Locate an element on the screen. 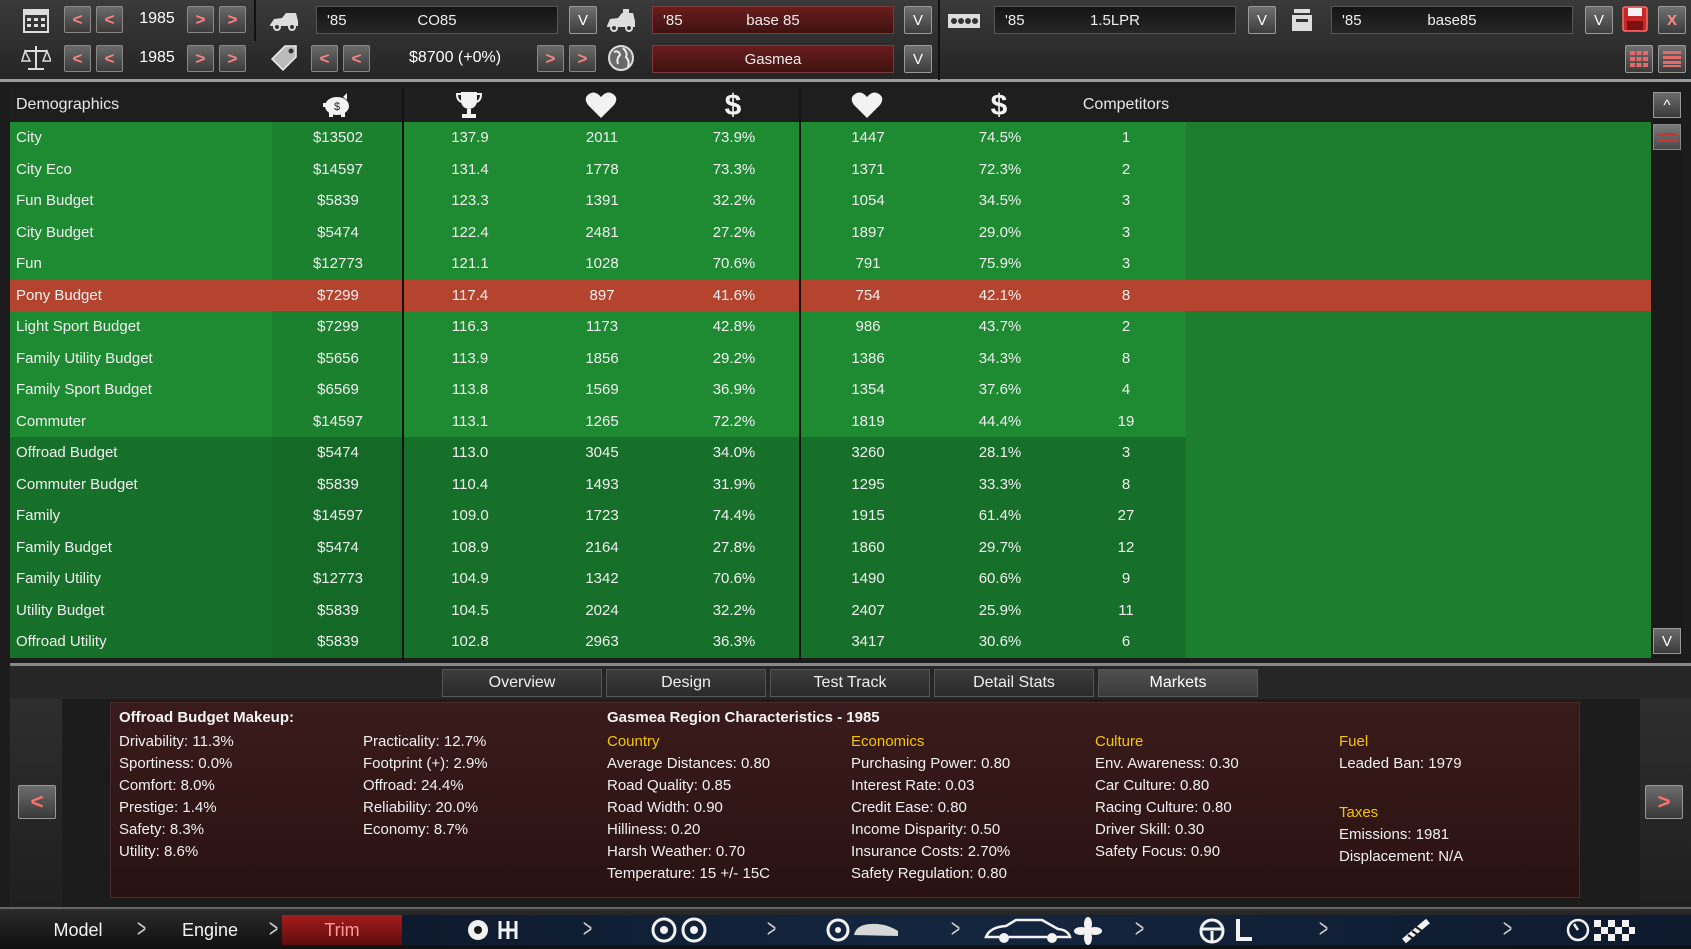 Image resolution: width=1691 pixels, height=949 pixels. scroll-up-button: ^ is located at coordinates (1667, 105).